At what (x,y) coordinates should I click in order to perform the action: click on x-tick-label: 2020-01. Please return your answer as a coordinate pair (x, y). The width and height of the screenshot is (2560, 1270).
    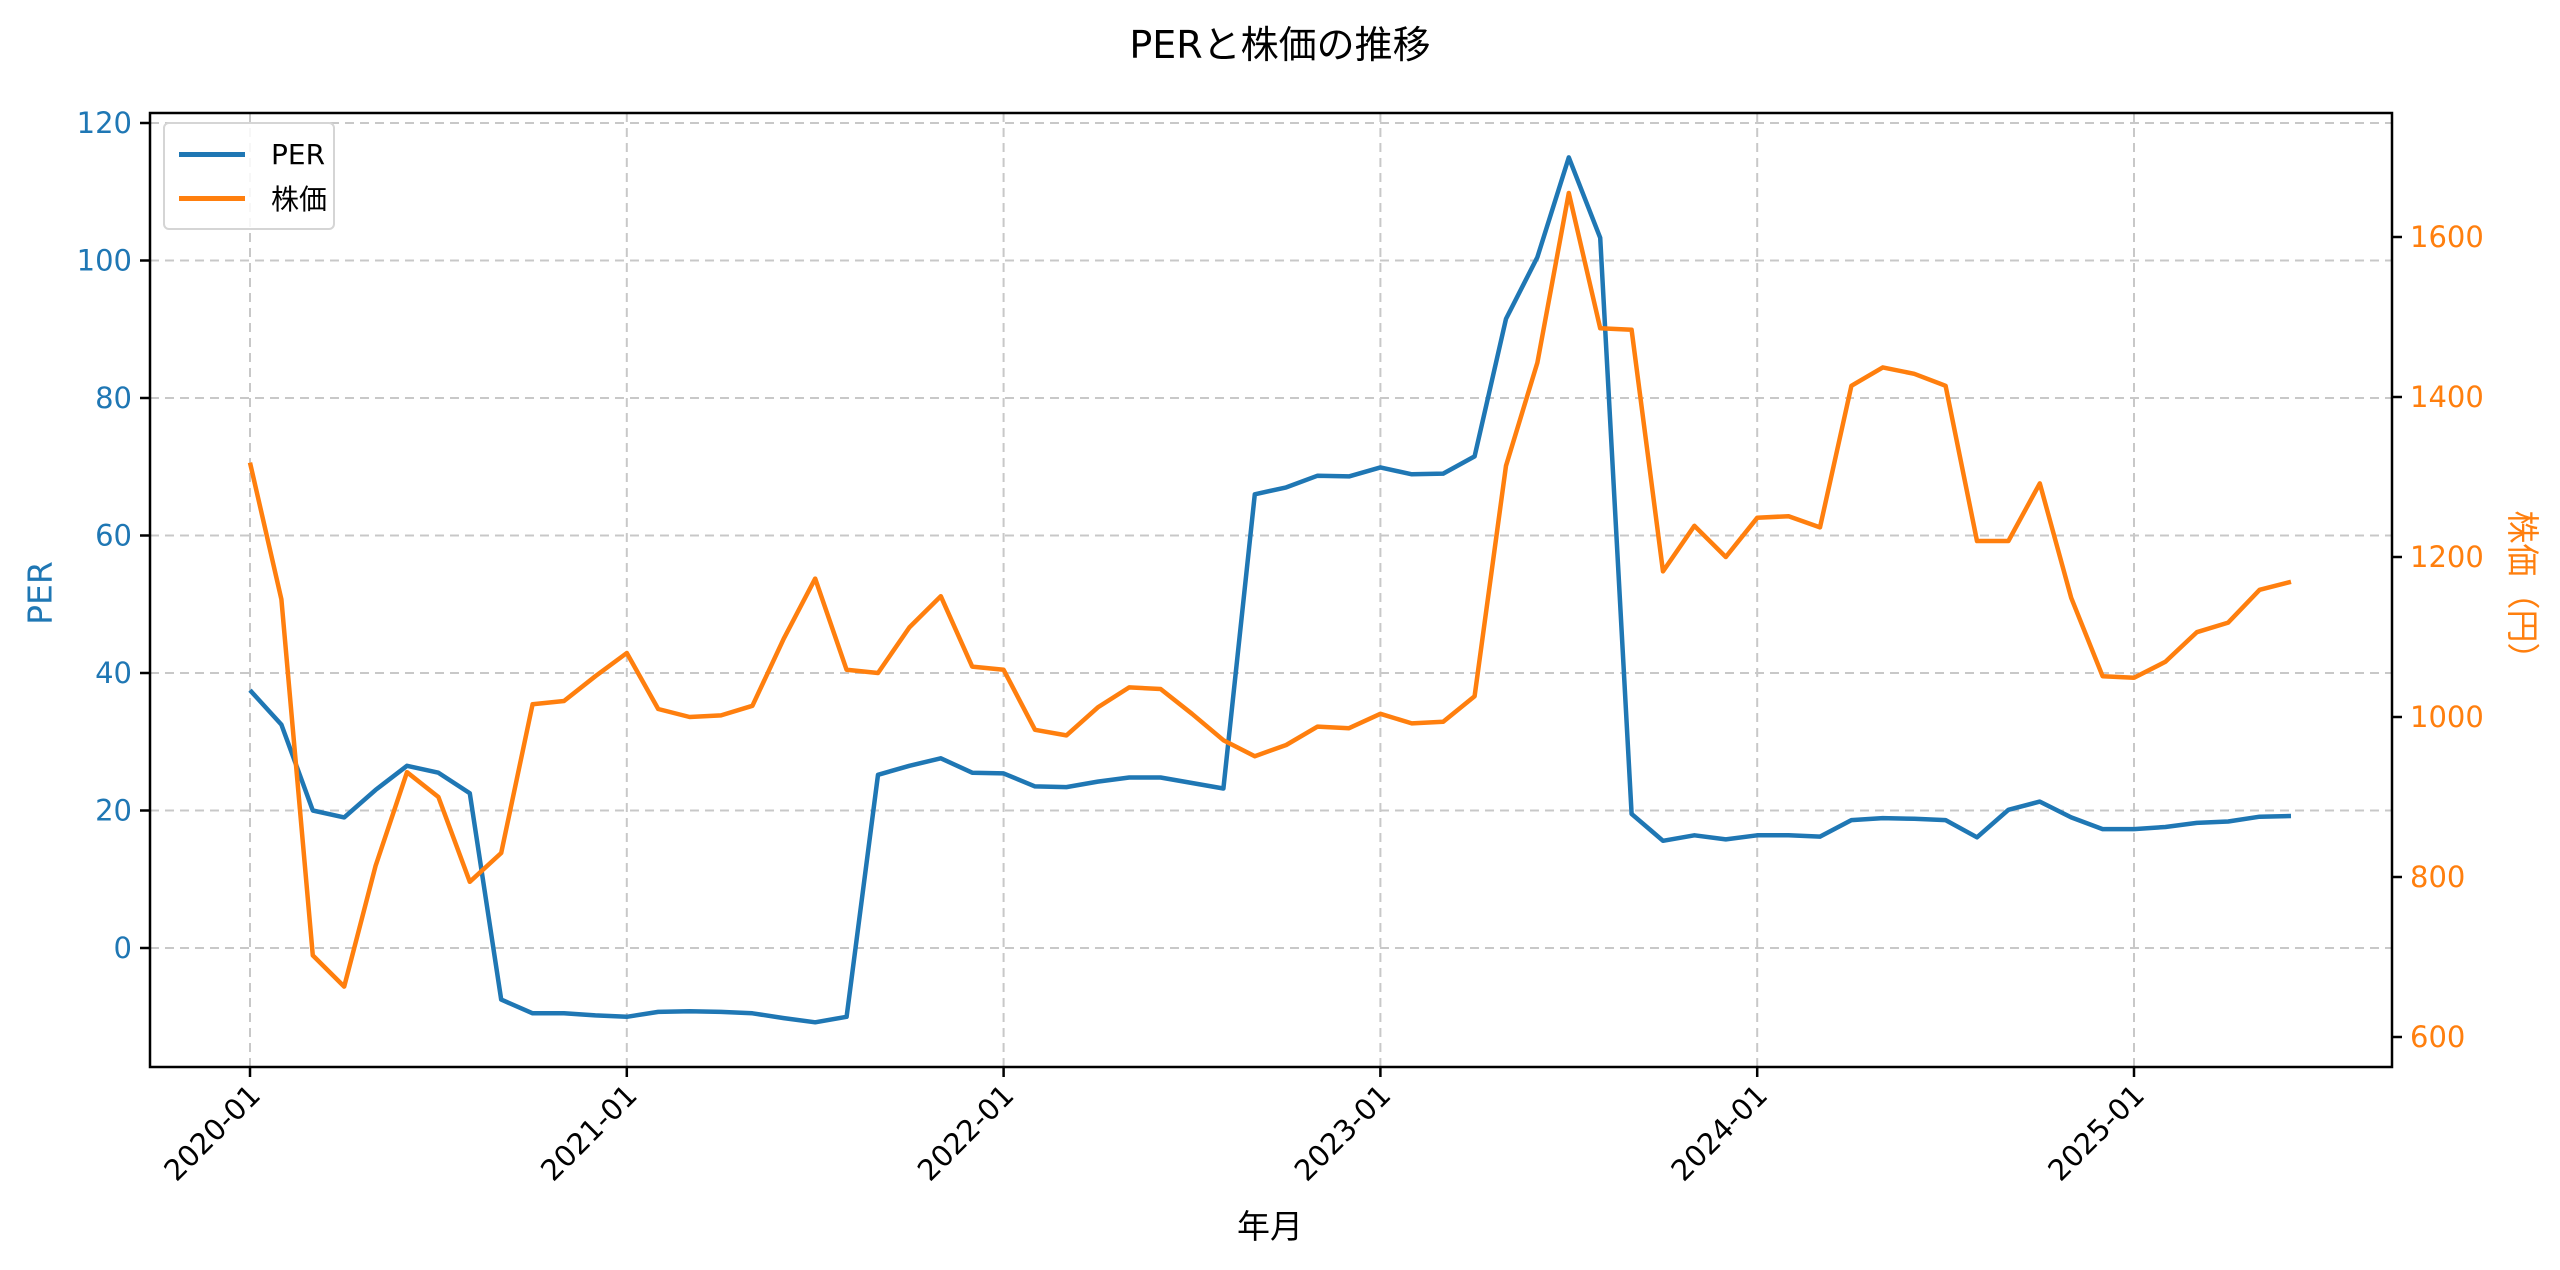
    Looking at the image, I should click on (212, 1133).